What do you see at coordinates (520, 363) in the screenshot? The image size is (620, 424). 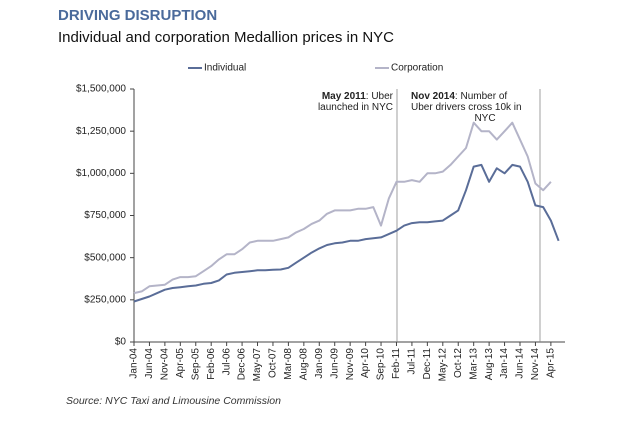 I see `x-tick-label: Jun-14` at bounding box center [520, 363].